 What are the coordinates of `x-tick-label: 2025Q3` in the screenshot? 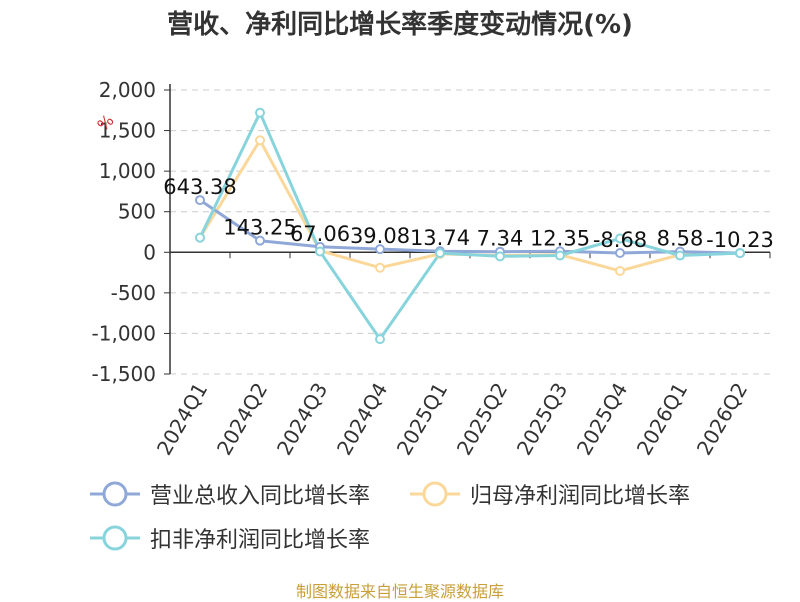 It's located at (542, 419).